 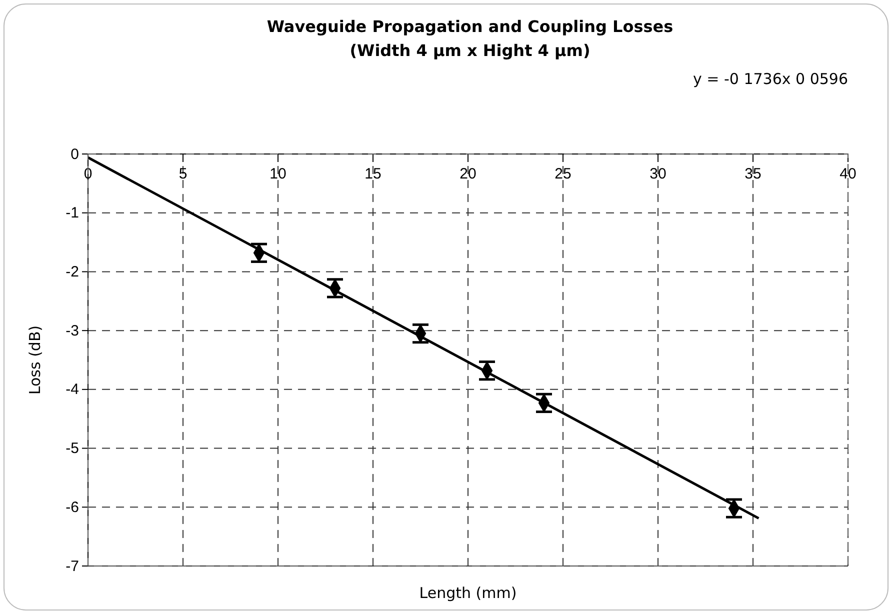 What do you see at coordinates (470, 50) in the screenshot?
I see `chart-subtitle: (Width 4 µm x Hight 4 µm)` at bounding box center [470, 50].